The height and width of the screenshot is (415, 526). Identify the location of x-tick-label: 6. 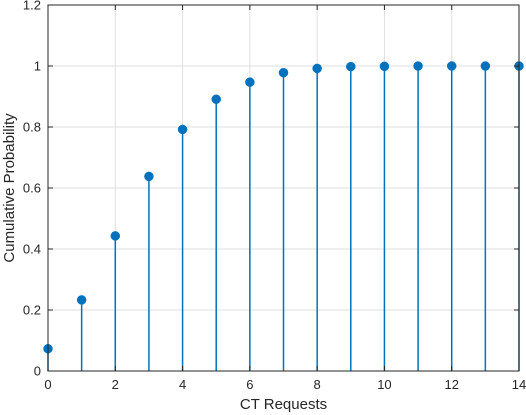
(249, 384).